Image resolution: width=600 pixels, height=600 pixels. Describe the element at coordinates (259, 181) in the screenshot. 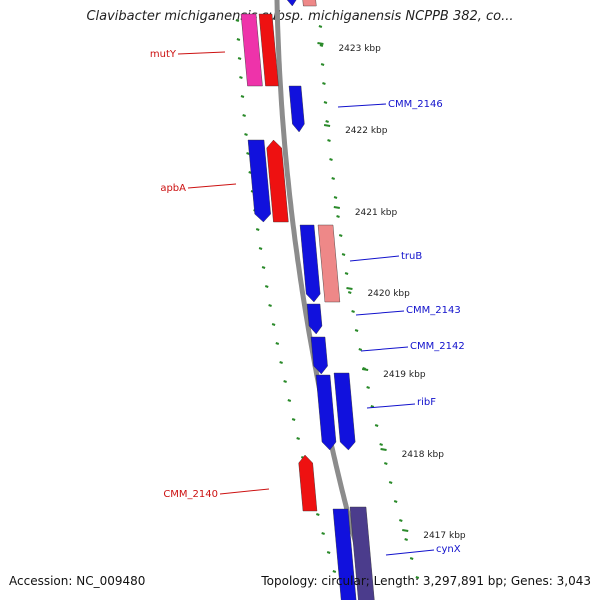

I see `cds-feature-apbA` at that location.